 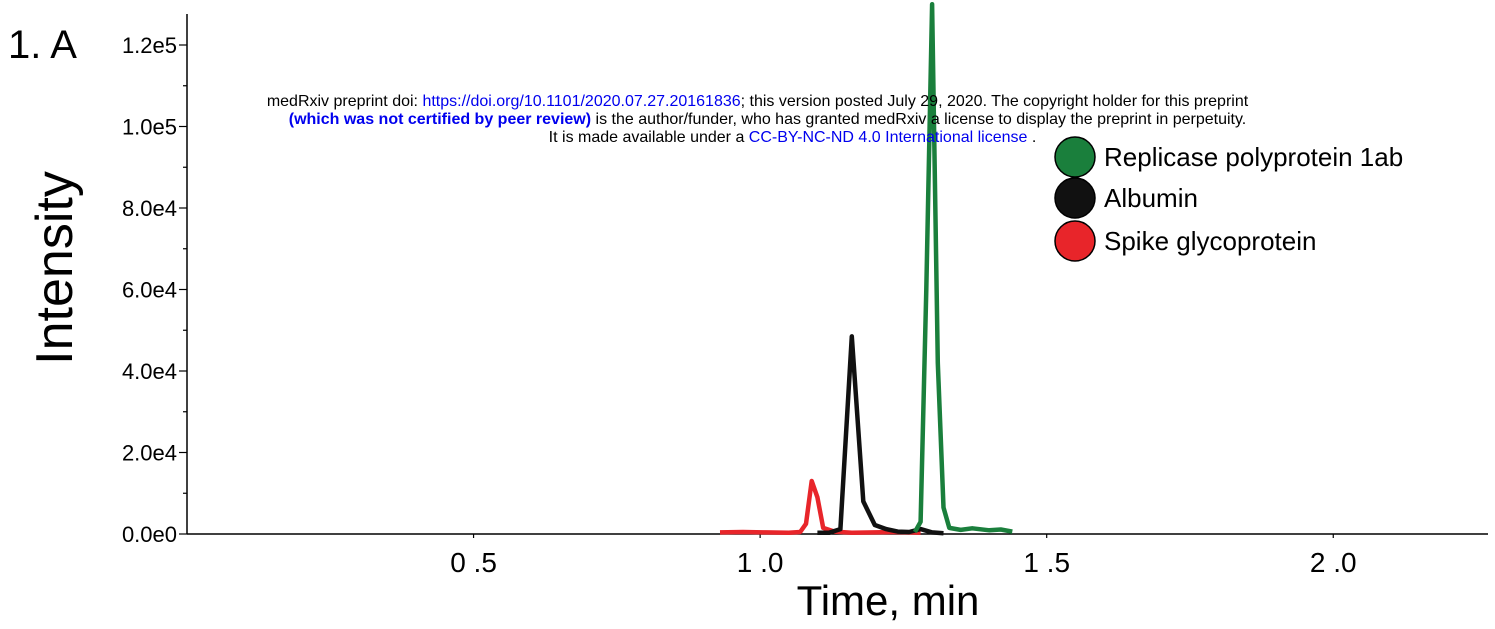 I want to click on notice-line1-prefix: medRxiv preprint doi:, so click(x=344, y=101).